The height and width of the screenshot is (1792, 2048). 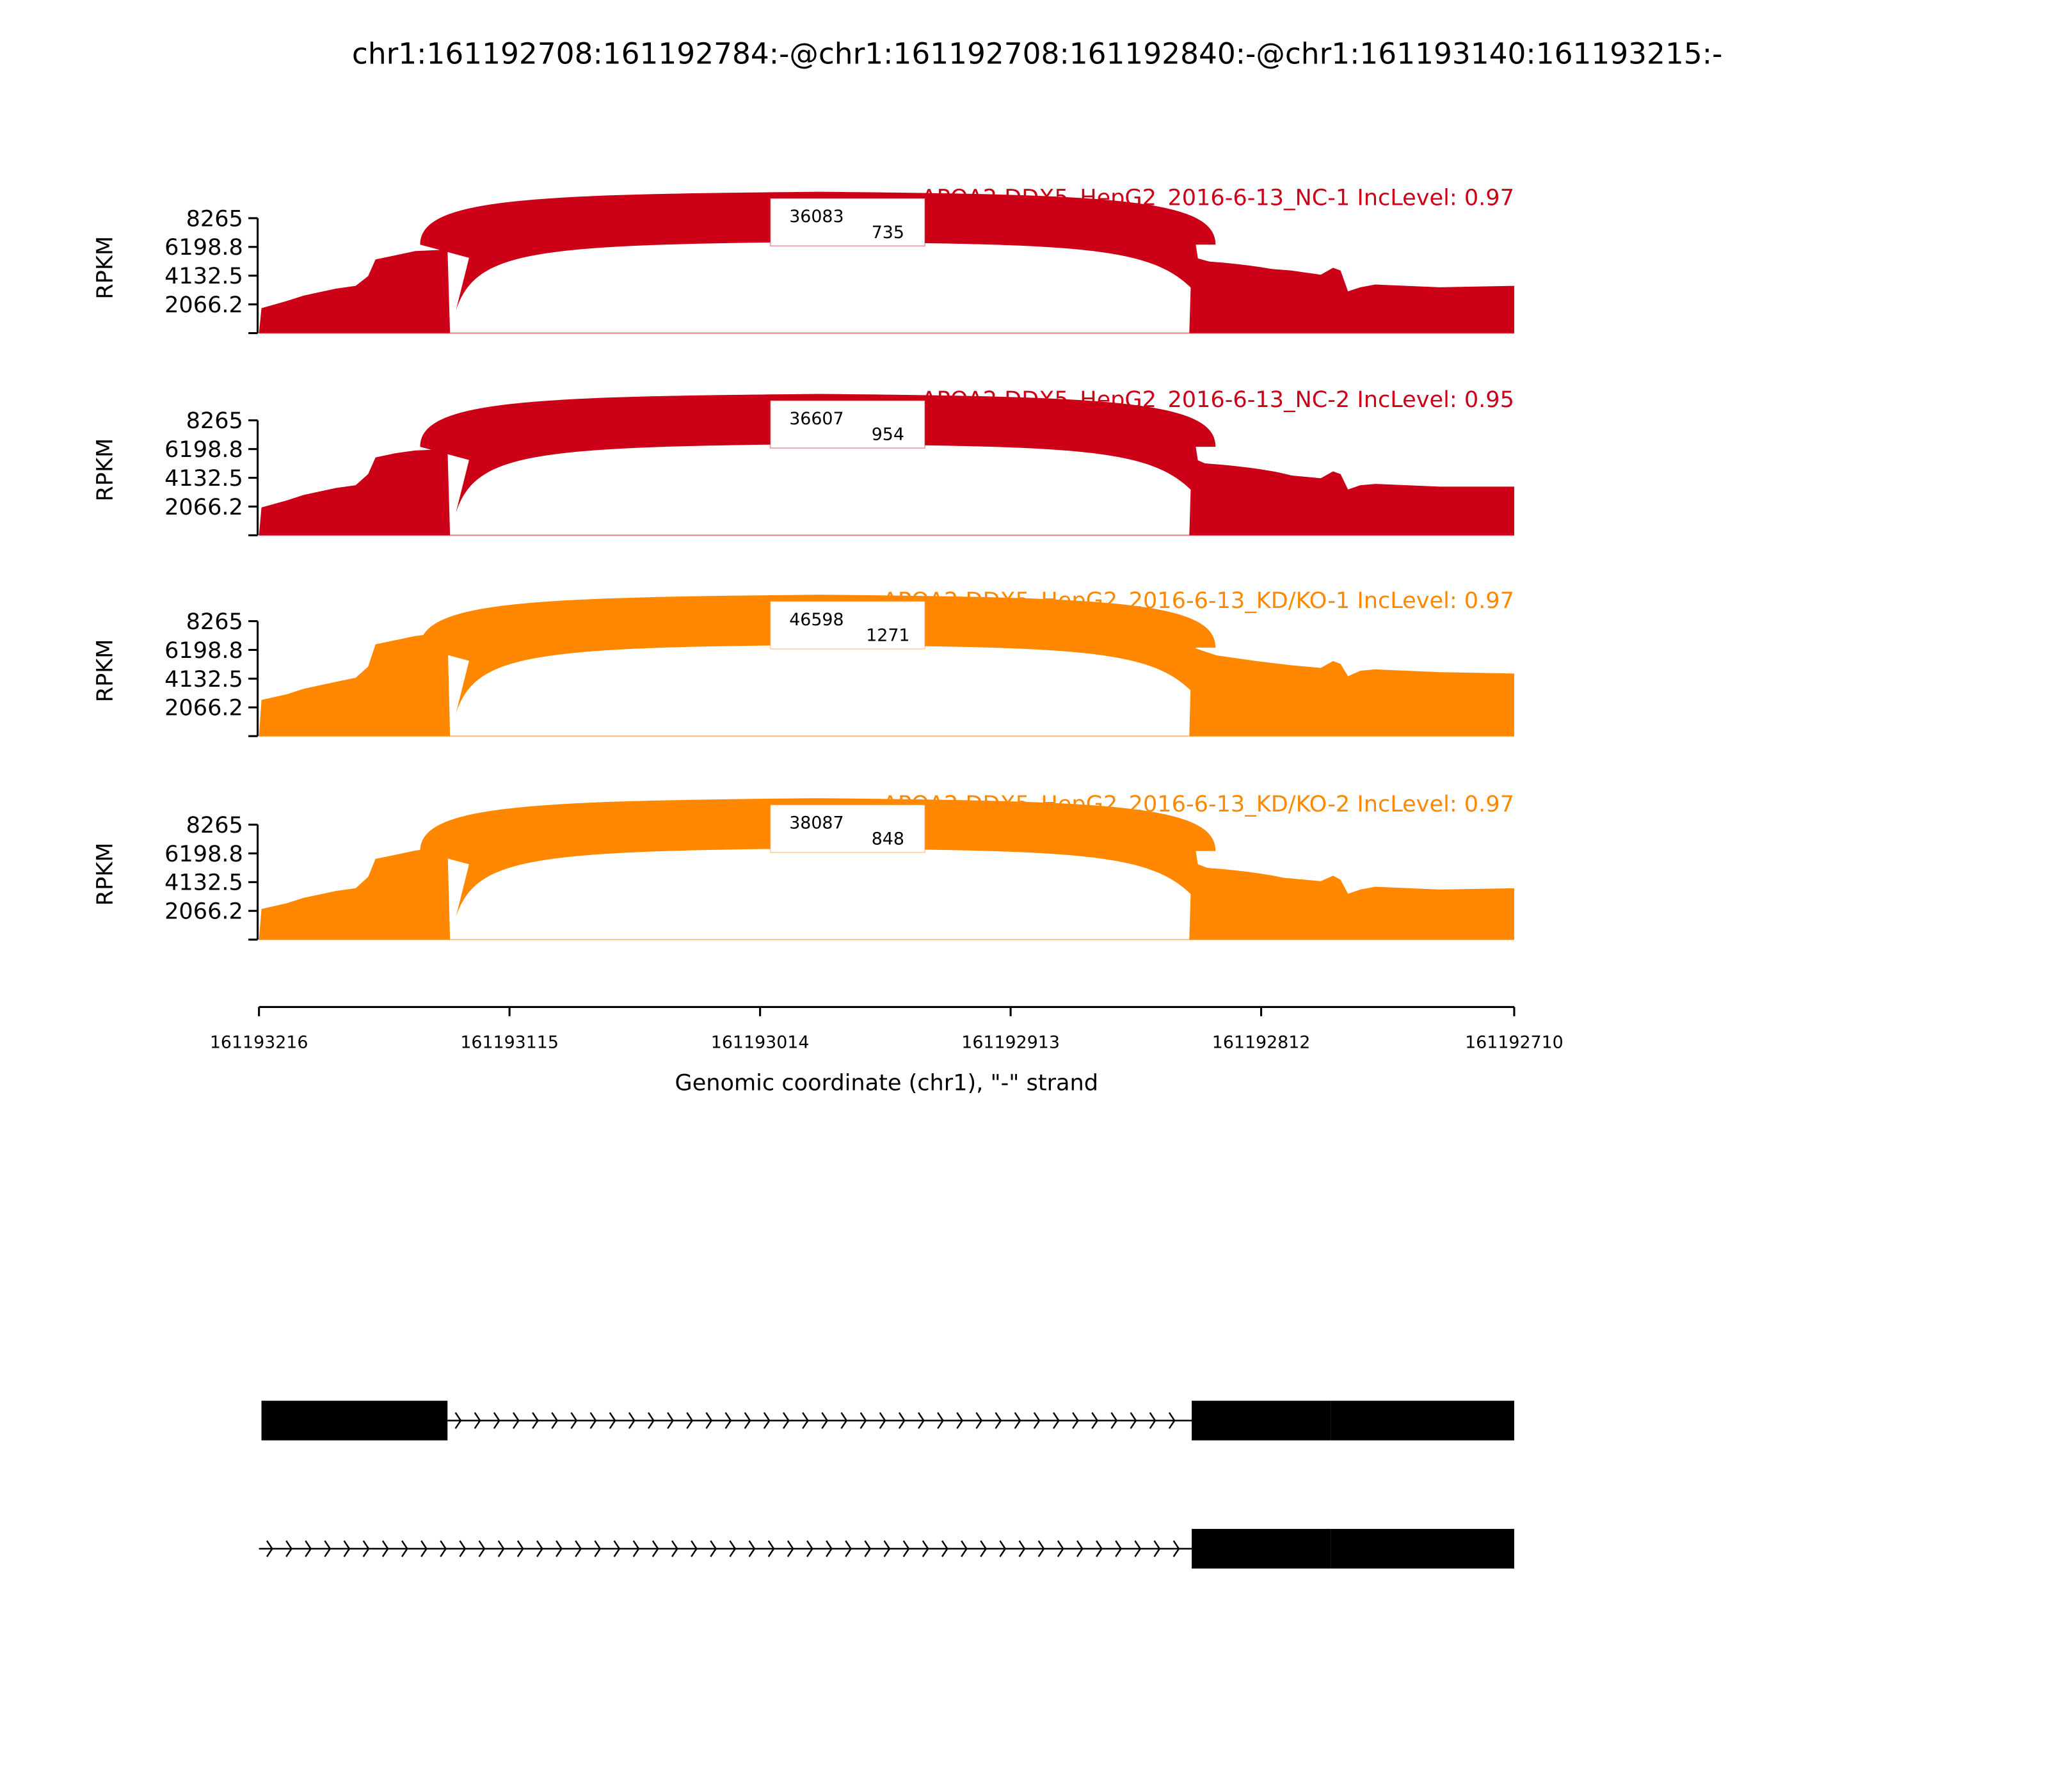 What do you see at coordinates (847, 424) in the screenshot?
I see `junction-label-box` at bounding box center [847, 424].